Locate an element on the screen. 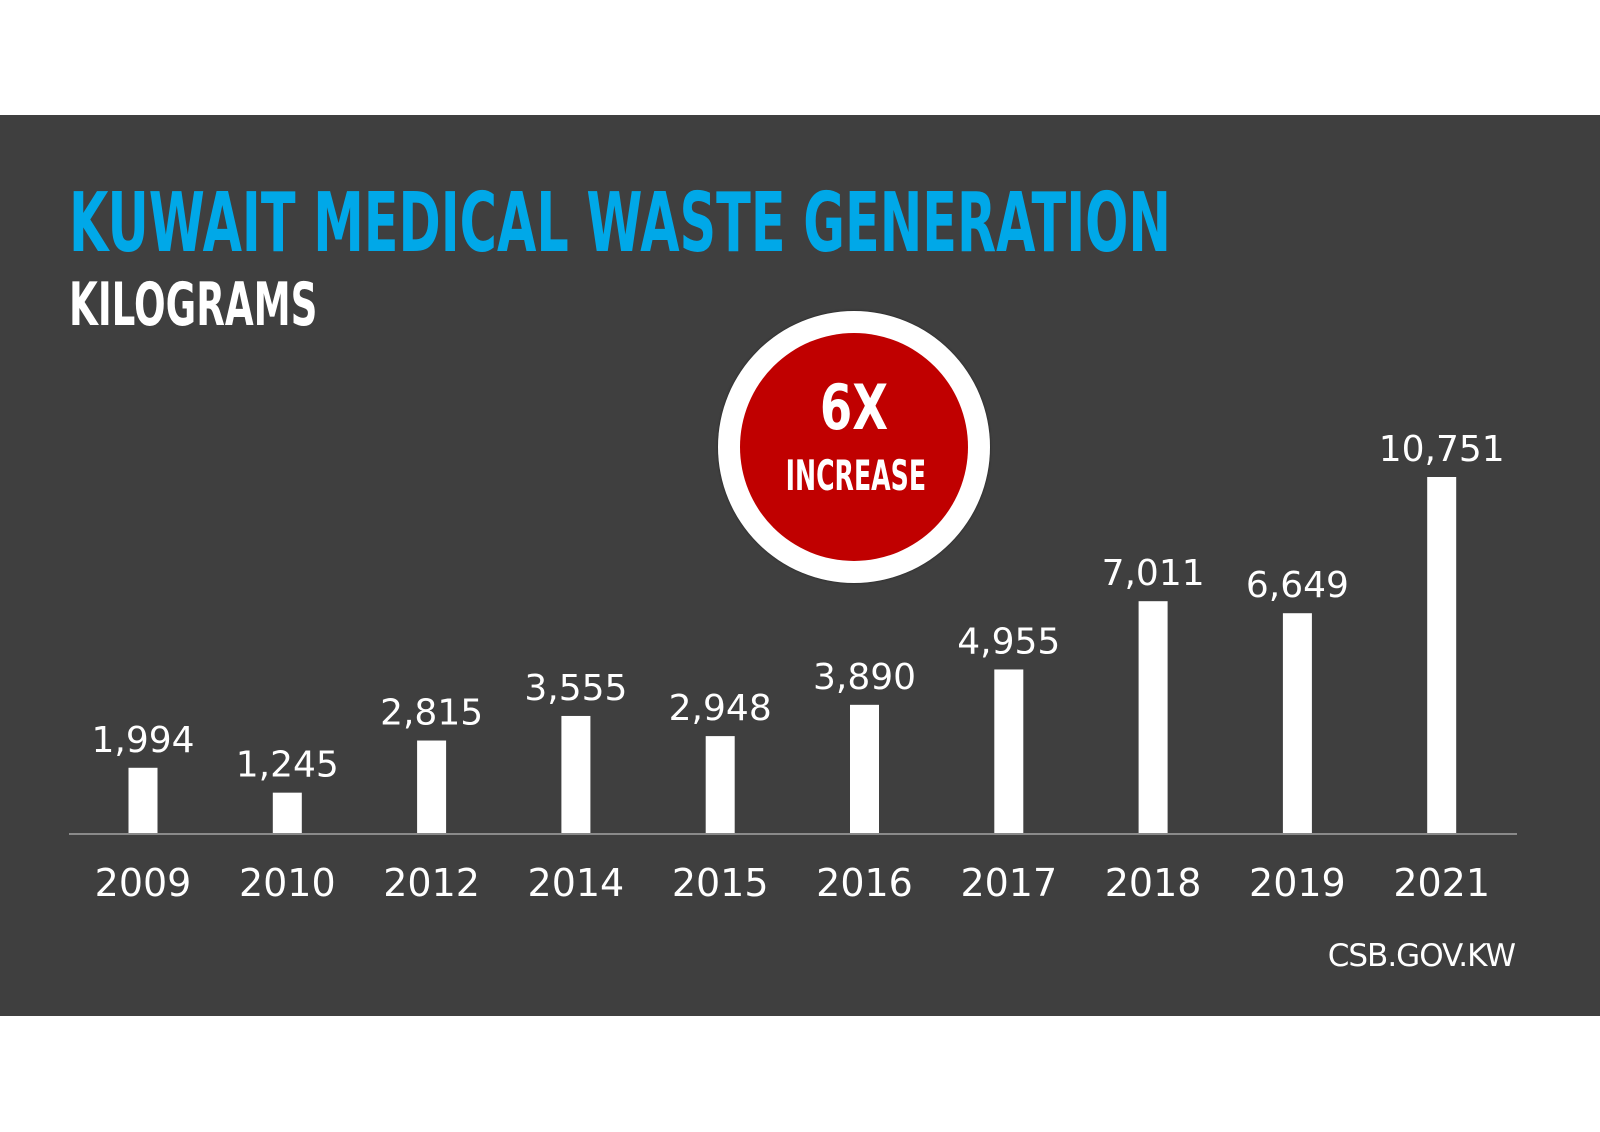 This screenshot has height=1132, width=1600. bar-2016 is located at coordinates (864, 769).